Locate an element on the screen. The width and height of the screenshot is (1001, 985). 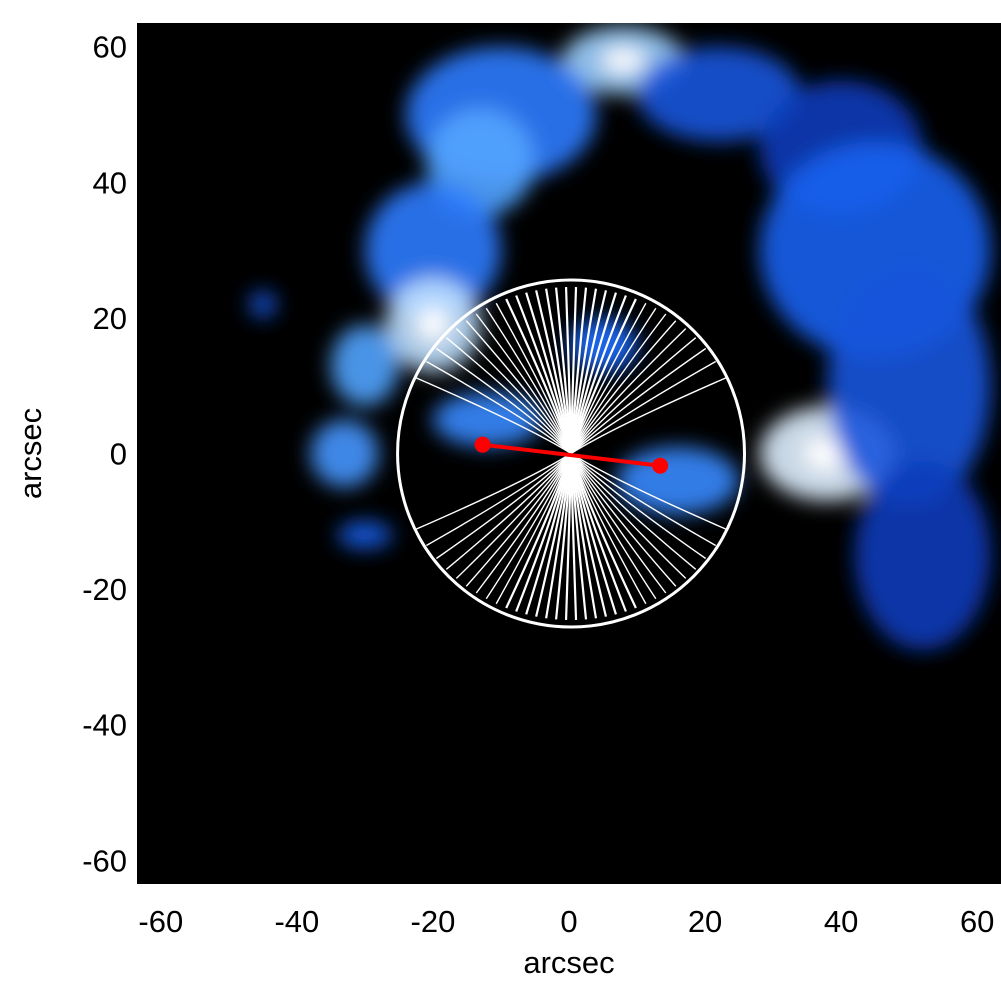
y-tick-label: -40 is located at coordinates (104, 725).